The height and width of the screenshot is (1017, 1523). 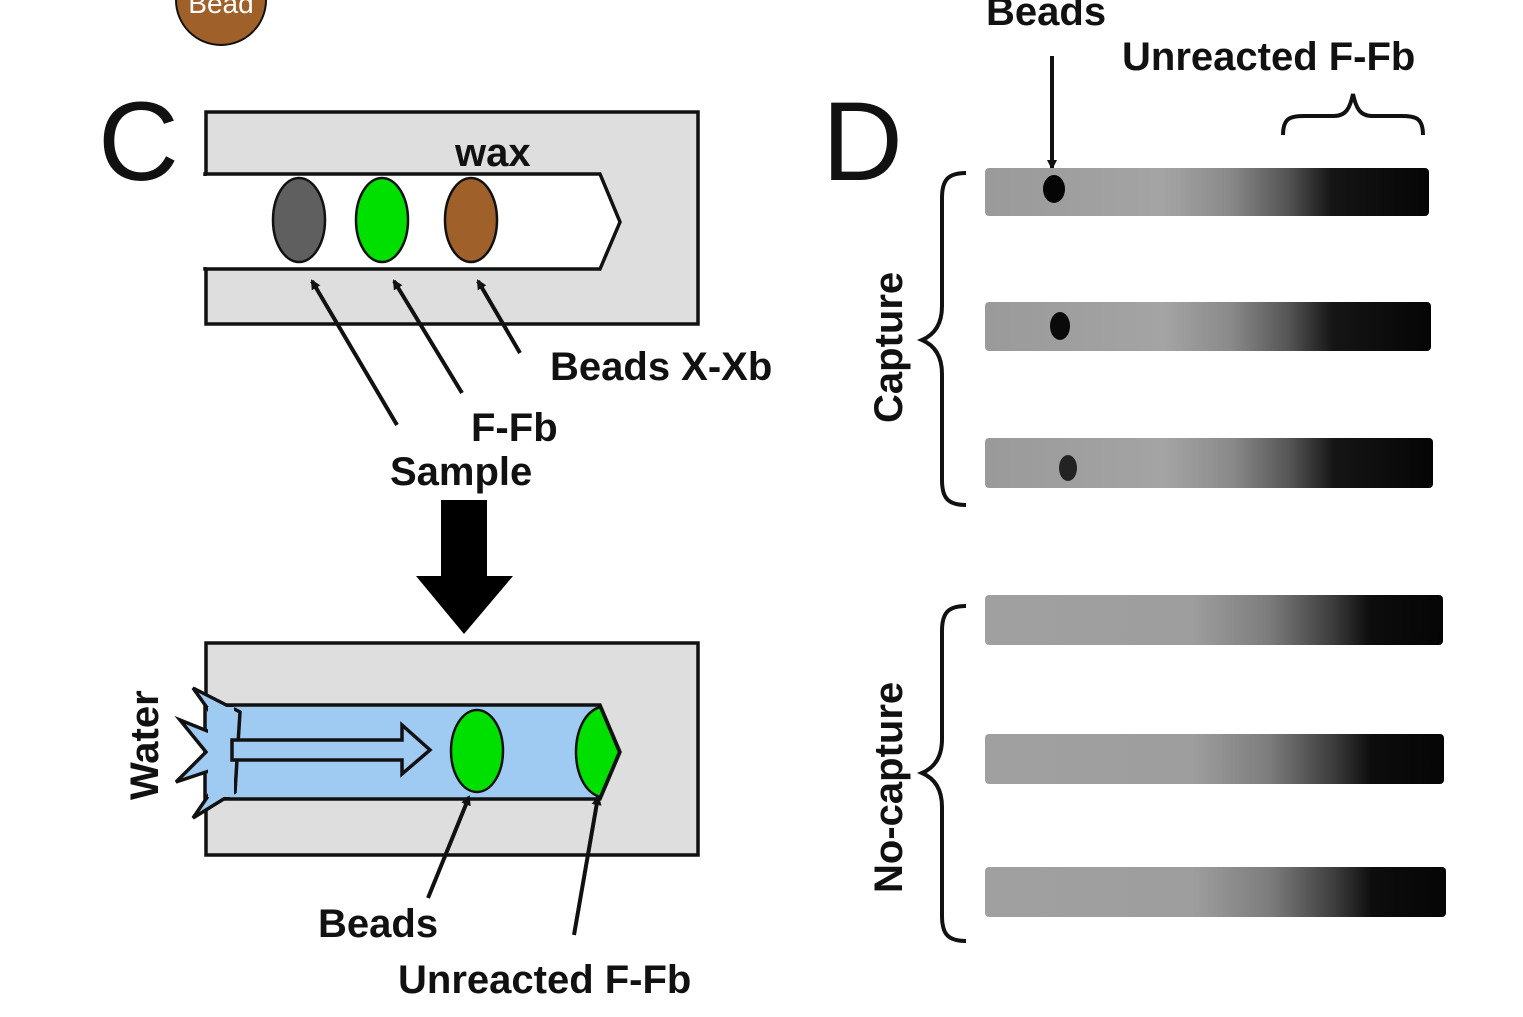 What do you see at coordinates (514, 428) in the screenshot?
I see `ffb-label: F-Fb` at bounding box center [514, 428].